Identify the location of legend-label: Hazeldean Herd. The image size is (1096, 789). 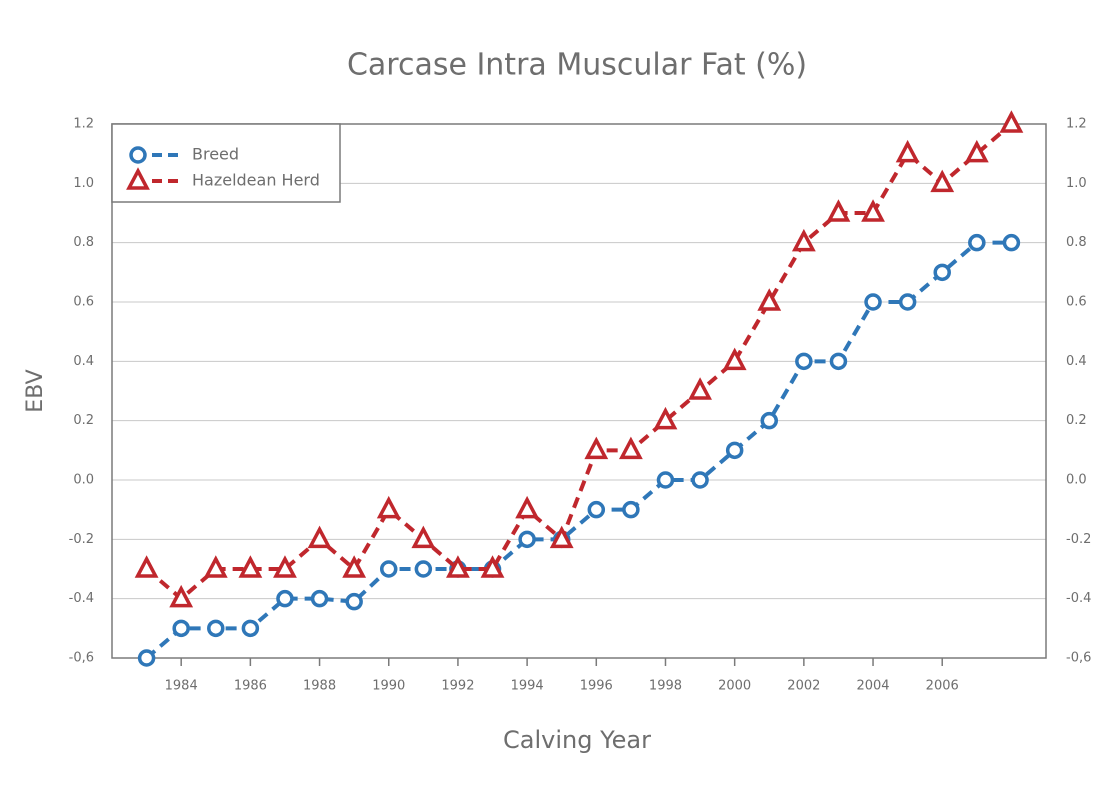
(256, 180).